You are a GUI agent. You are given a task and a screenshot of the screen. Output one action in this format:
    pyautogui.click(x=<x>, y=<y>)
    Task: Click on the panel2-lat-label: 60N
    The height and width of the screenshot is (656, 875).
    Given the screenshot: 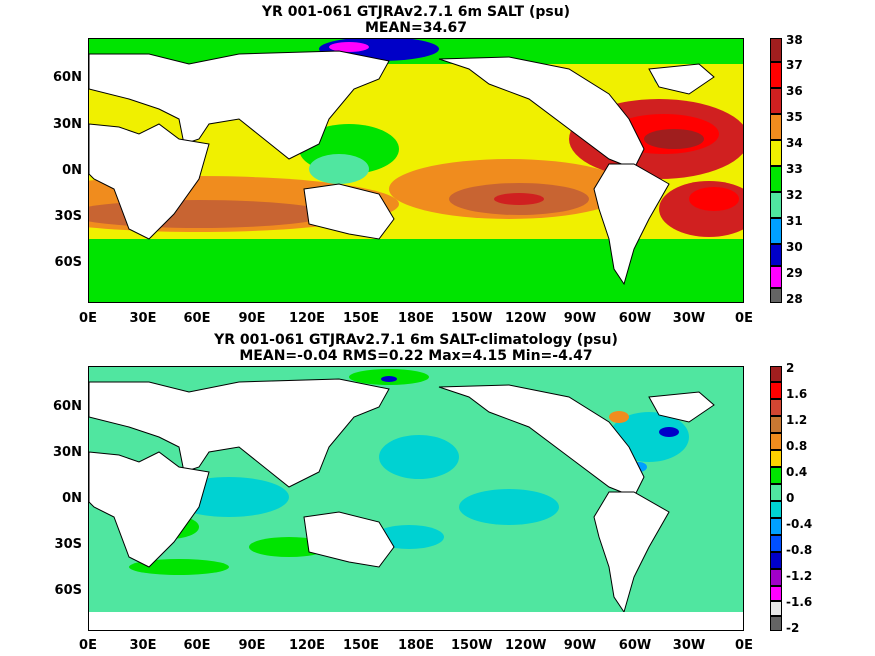 What is the action you would take?
    pyautogui.click(x=67, y=406)
    